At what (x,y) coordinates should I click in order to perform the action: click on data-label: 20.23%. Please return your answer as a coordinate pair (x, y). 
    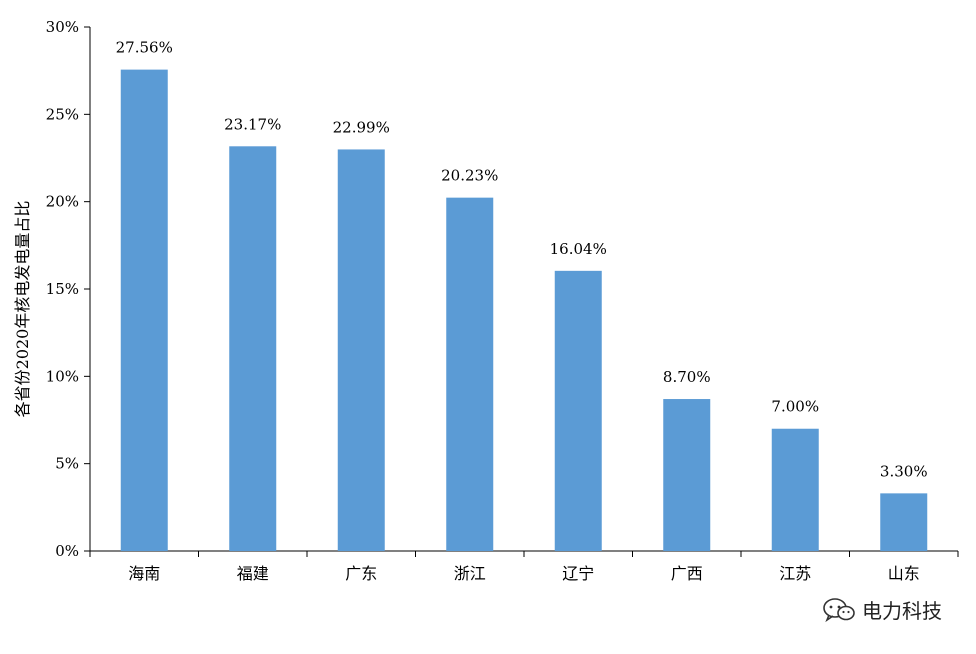
    Looking at the image, I should click on (469, 176).